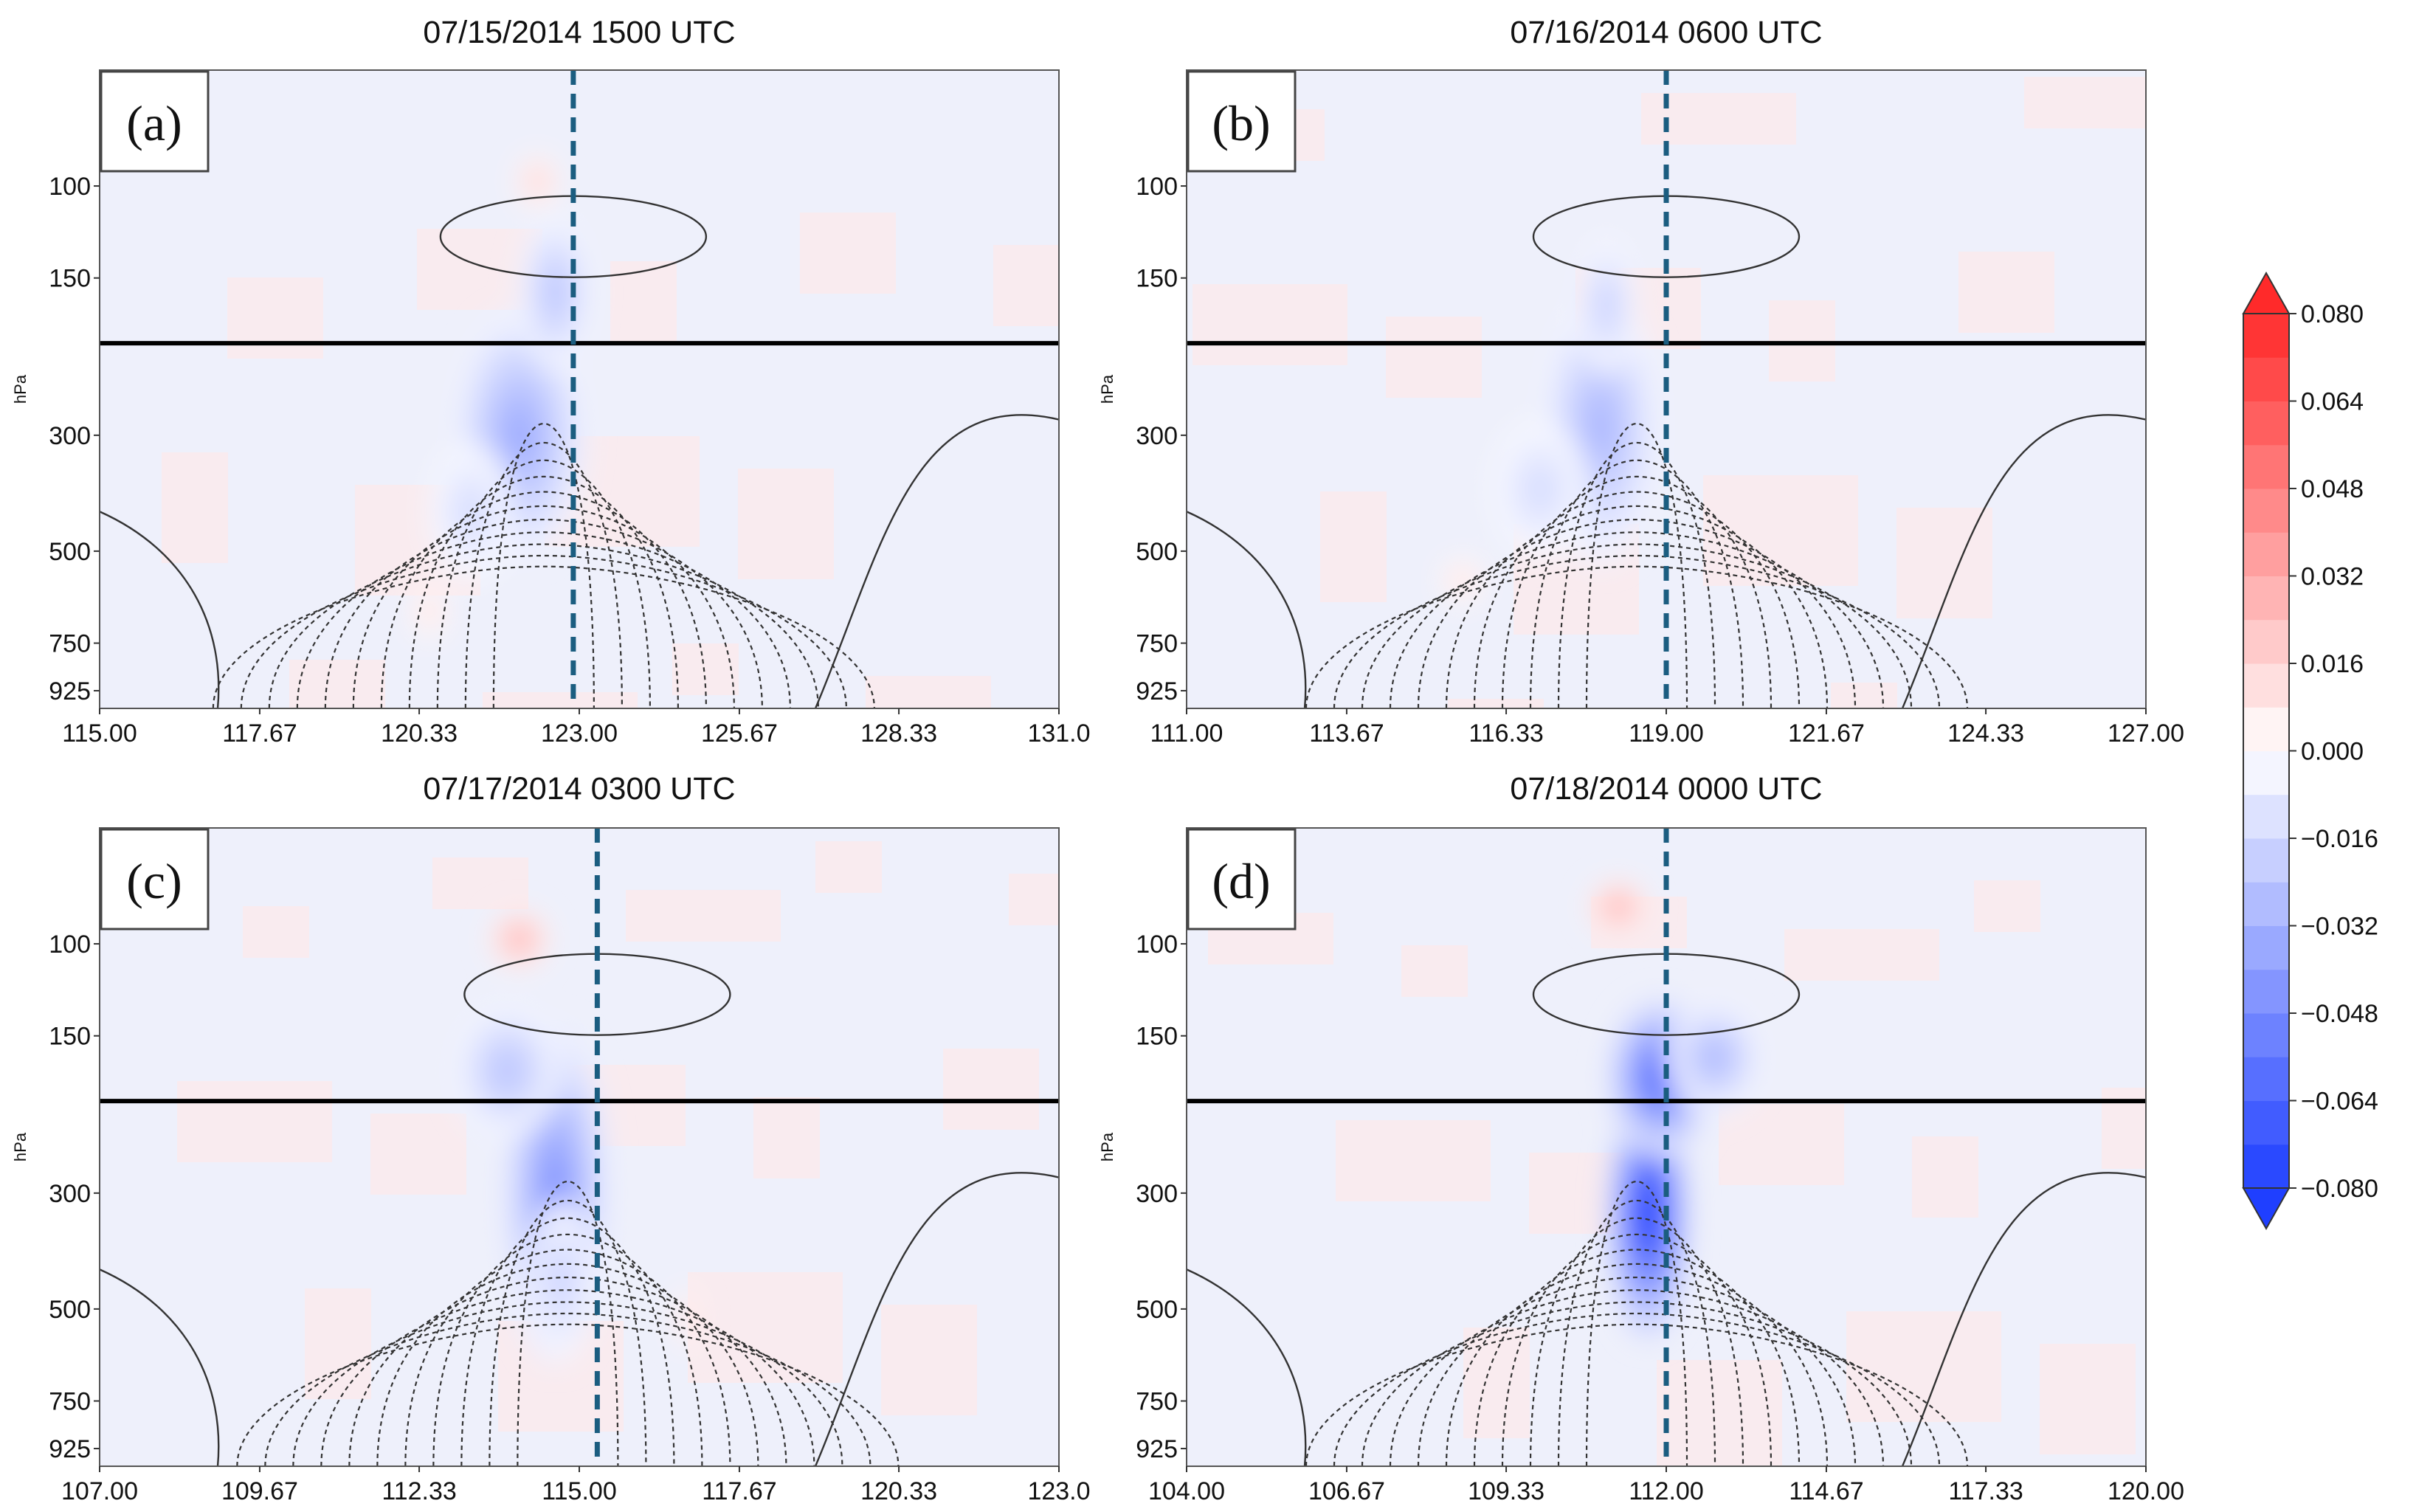  Describe the element at coordinates (1058, 734) in the screenshot. I see `x-tick-label: 131.0` at that location.